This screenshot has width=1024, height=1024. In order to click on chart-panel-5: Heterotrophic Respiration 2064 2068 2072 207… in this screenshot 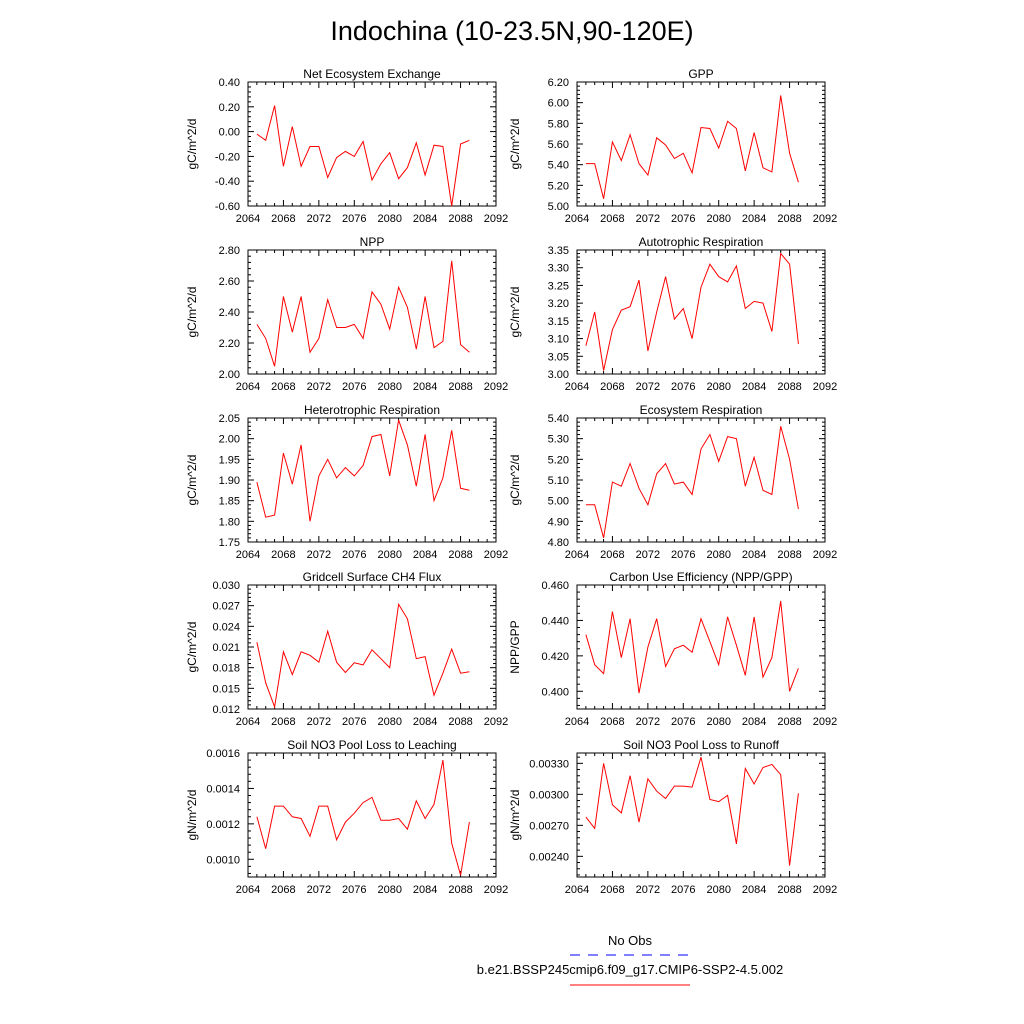, I will do `click(346, 482)`.